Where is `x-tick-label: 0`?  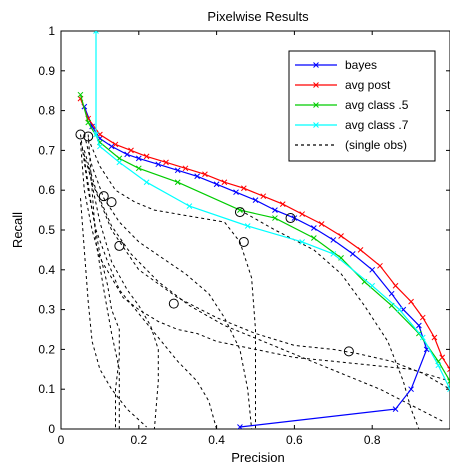
x-tick-label: 0 is located at coordinates (61, 440).